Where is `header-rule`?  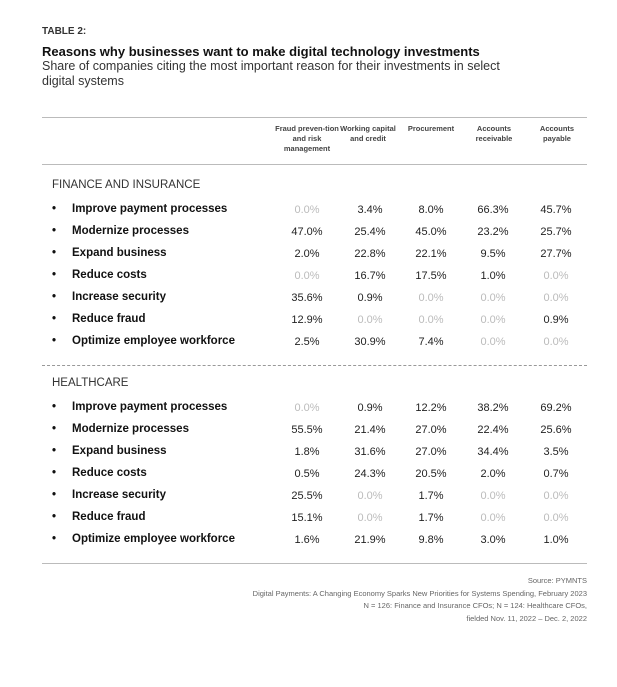 header-rule is located at coordinates (314, 164).